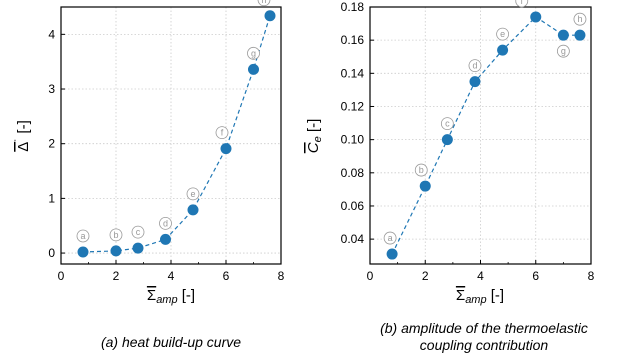  What do you see at coordinates (353, 206) in the screenshot?
I see `y-tick-label: 0.06` at bounding box center [353, 206].